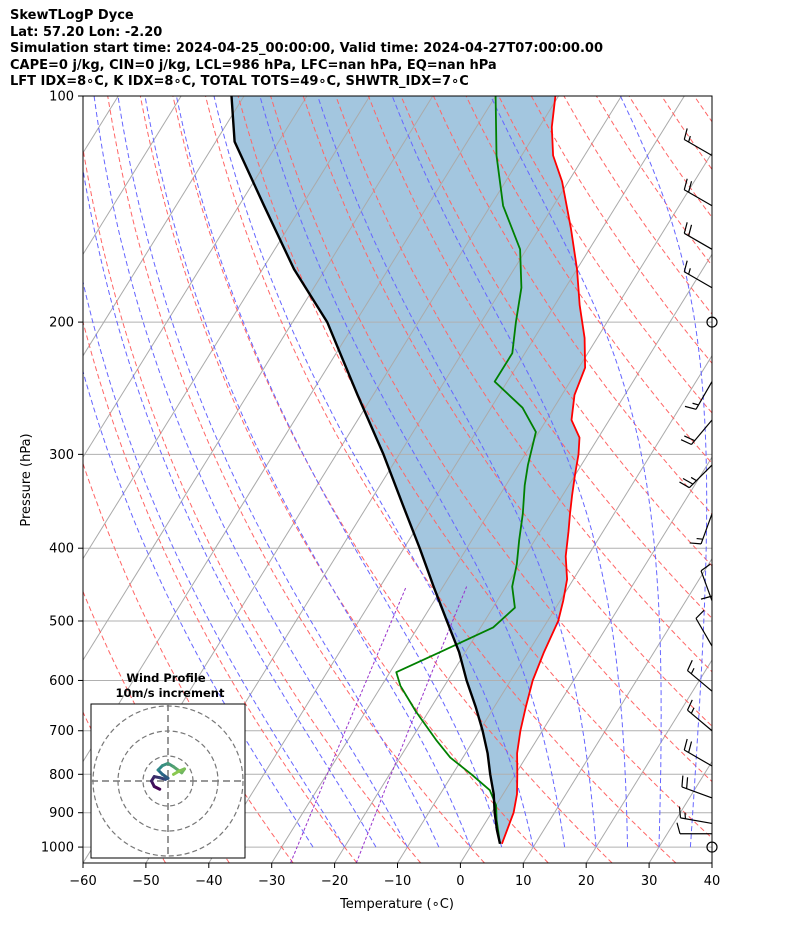 Image resolution: width=794 pixels, height=937 pixels. I want to click on y-tick-label: 300, so click(61, 455).